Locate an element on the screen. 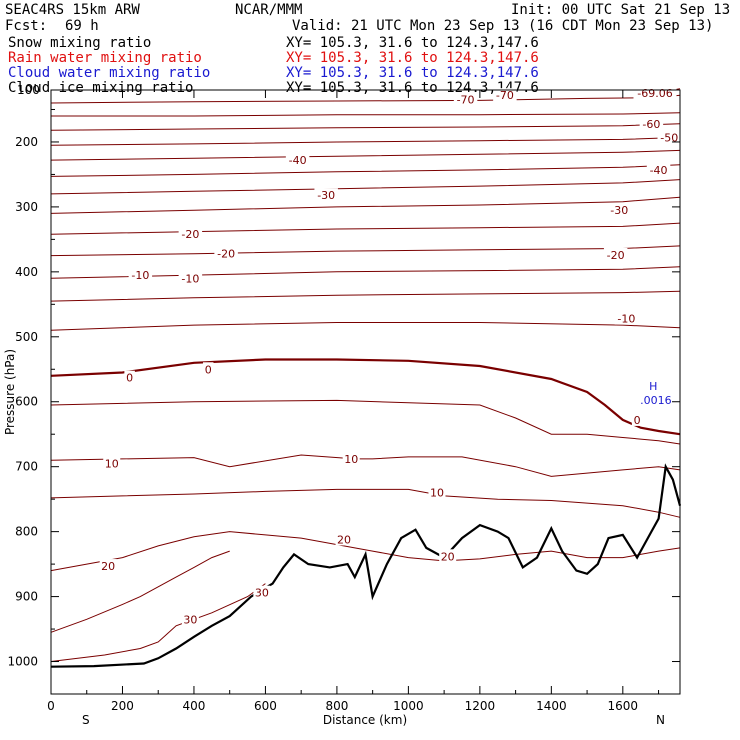 This screenshot has width=740, height=740. field-xy-cloud-ice: XY= 105.3, 31.6 to 124.3,147.6 is located at coordinates (412, 88).